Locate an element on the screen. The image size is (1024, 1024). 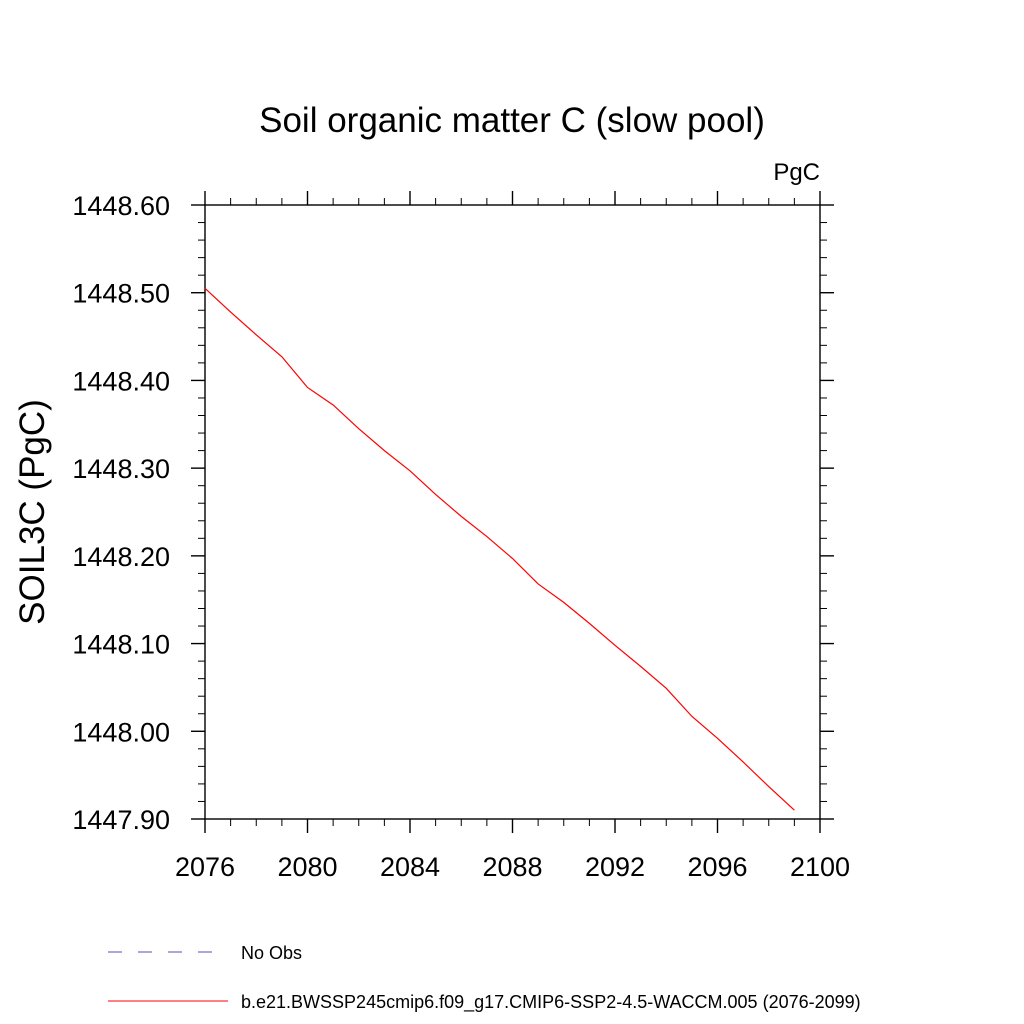
x-tick-label: 2080 is located at coordinates (307, 867).